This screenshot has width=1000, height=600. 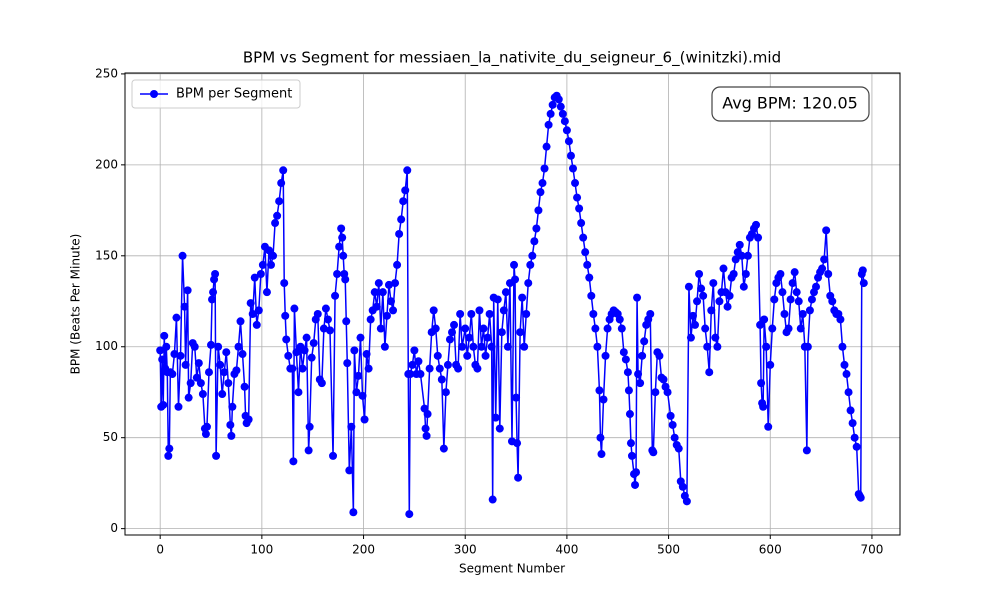 I want to click on x-axis-label: Segment Number, so click(x=512, y=569).